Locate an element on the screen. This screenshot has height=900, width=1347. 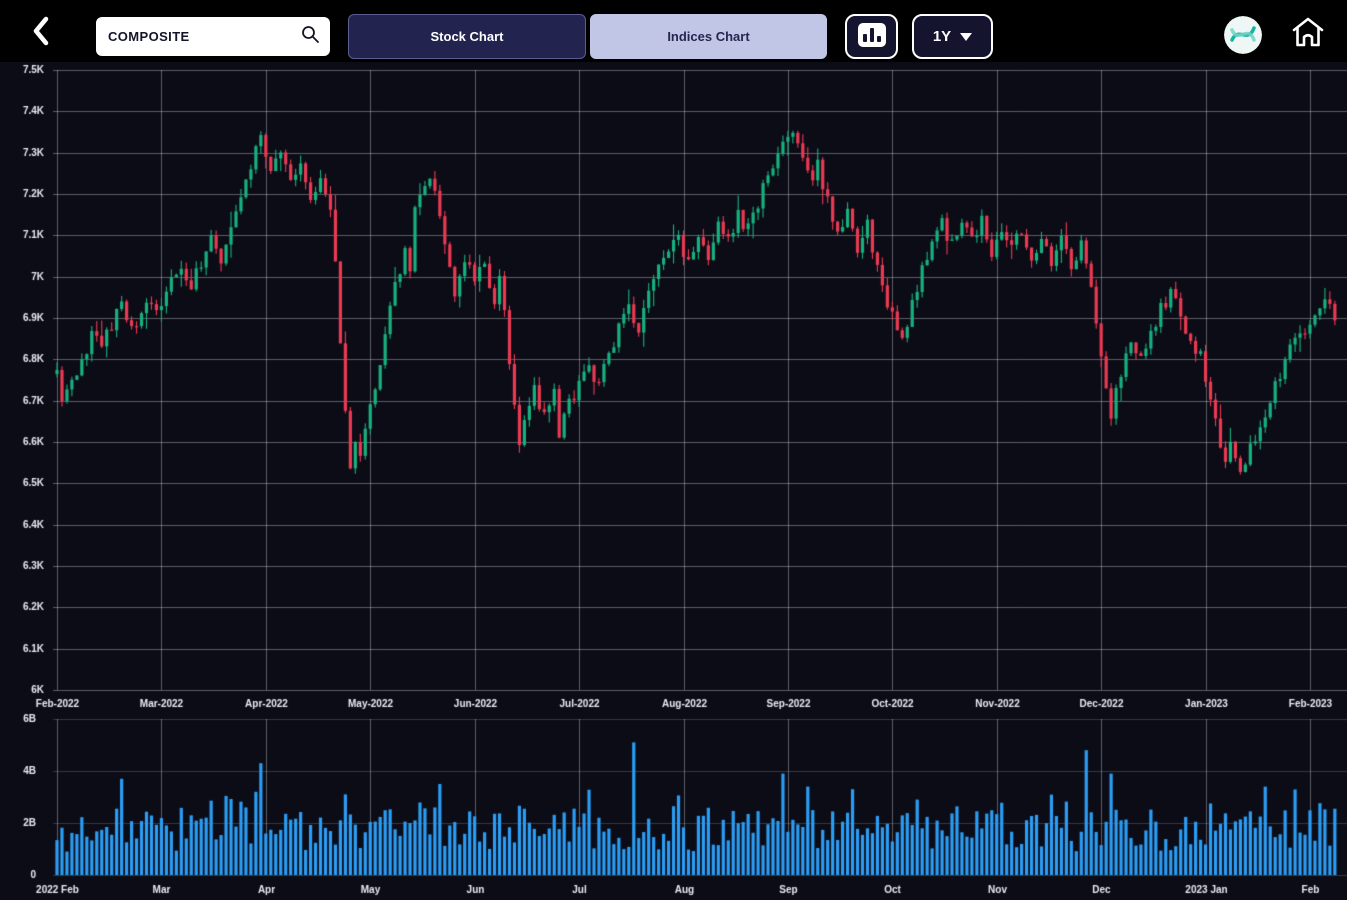
home-icon is located at coordinates (1308, 33).